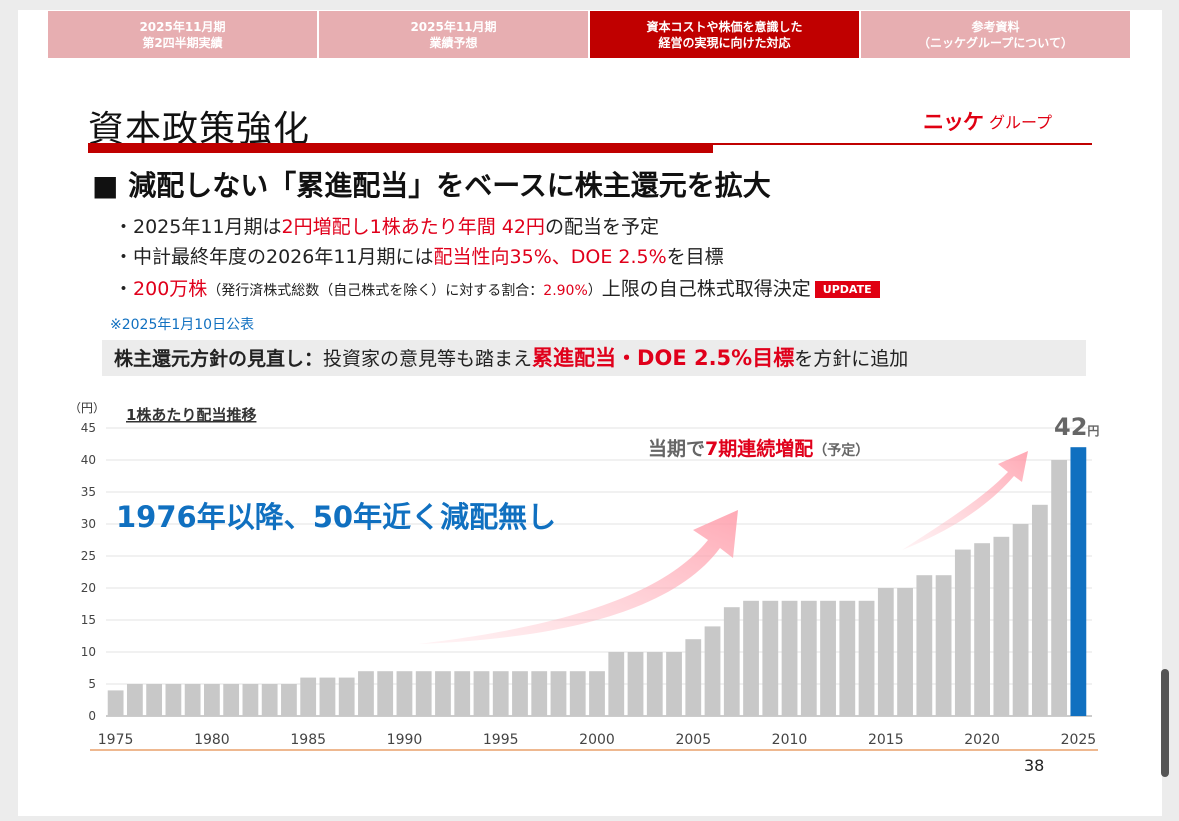 The width and height of the screenshot is (1179, 821). Describe the element at coordinates (375, 291) in the screenshot. I see `bullet-detail: （発行済株式総数（自己株式を除く）に対する割合：` at that location.